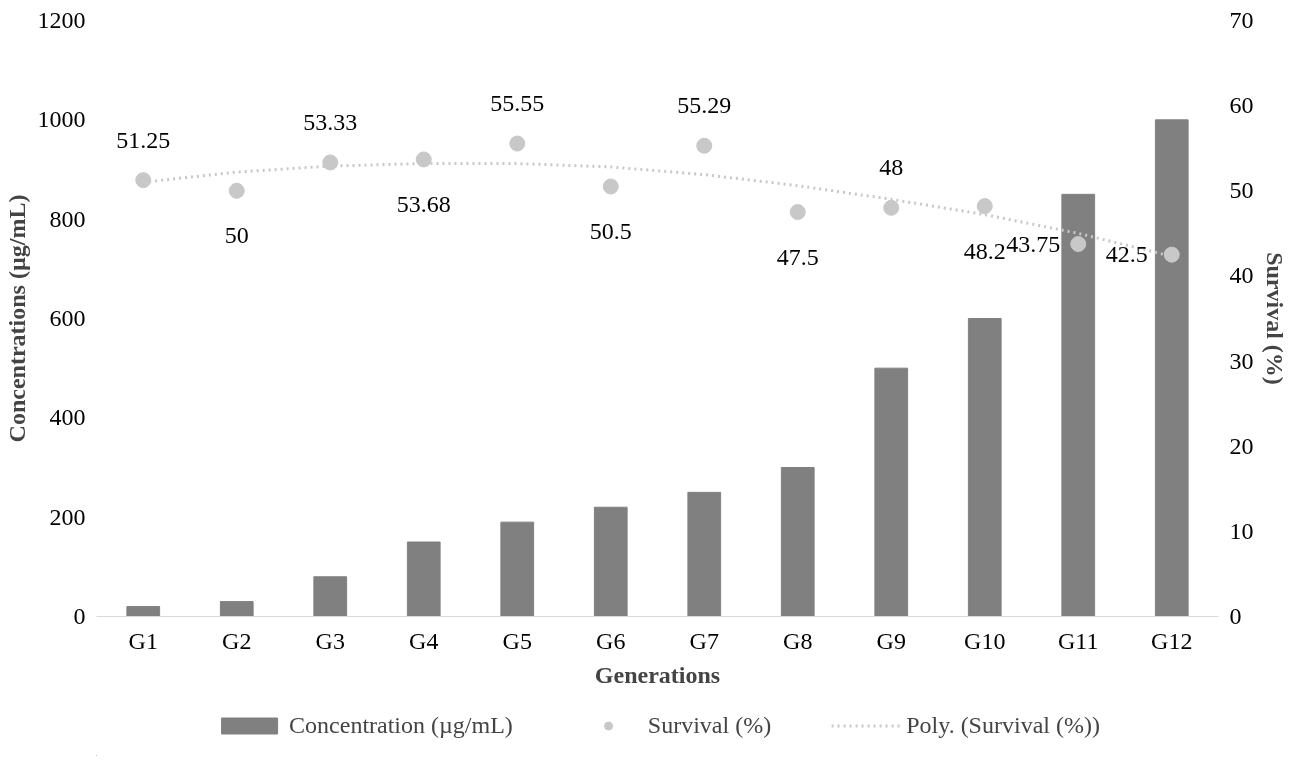  I want to click on y2-tick-label: 0, so click(1235, 616).